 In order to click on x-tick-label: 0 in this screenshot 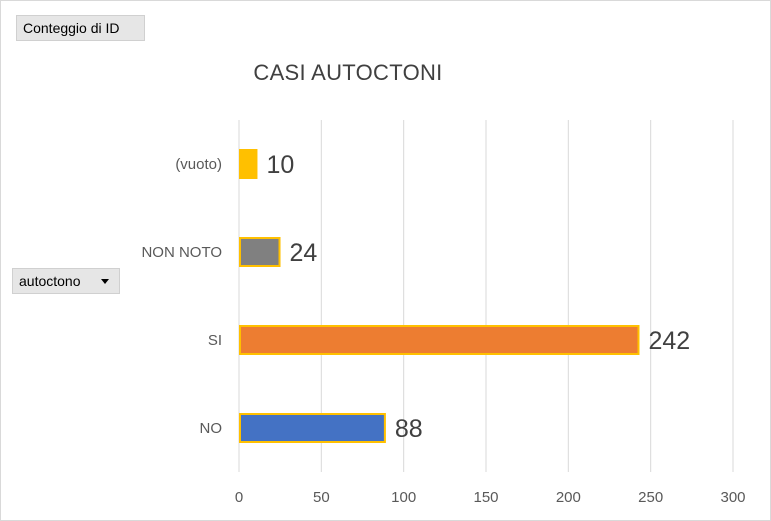, I will do `click(239, 497)`.